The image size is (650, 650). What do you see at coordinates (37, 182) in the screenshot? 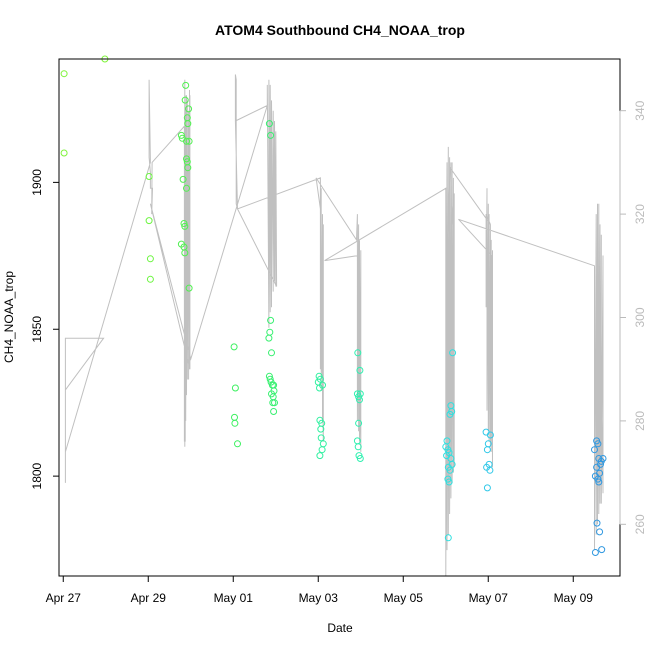
I see `y-tick-label: 1900` at bounding box center [37, 182].